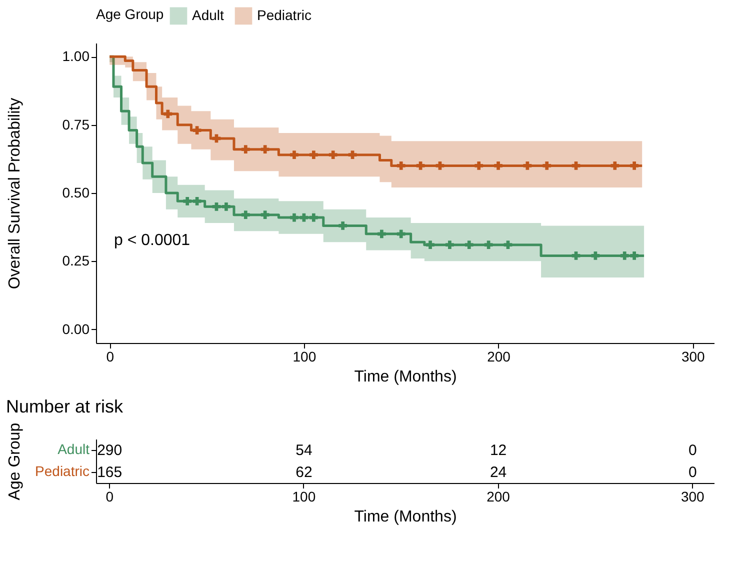 The image size is (731, 573). Describe the element at coordinates (498, 450) in the screenshot. I see `data-label: 12` at that location.